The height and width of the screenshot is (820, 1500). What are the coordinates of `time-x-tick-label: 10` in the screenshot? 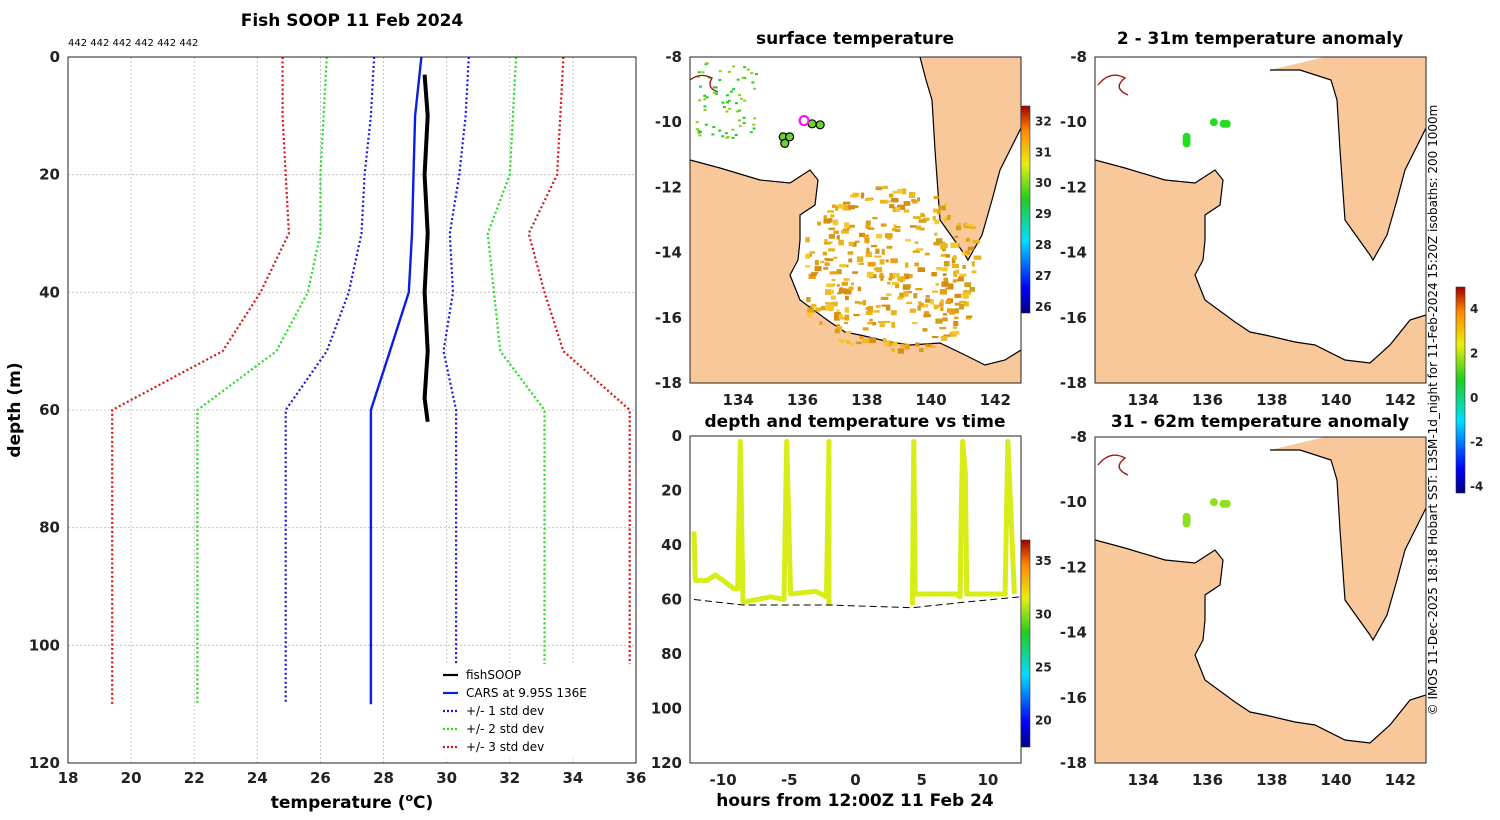 It's located at (987, 780).